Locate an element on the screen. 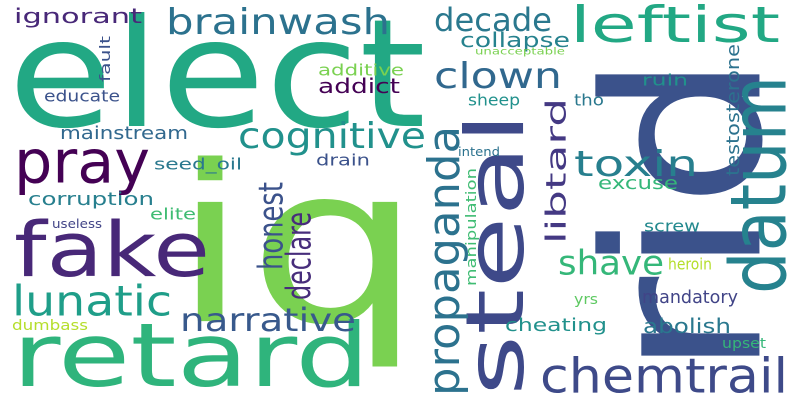  word-brainwash: brainwash is located at coordinates (278, 21).